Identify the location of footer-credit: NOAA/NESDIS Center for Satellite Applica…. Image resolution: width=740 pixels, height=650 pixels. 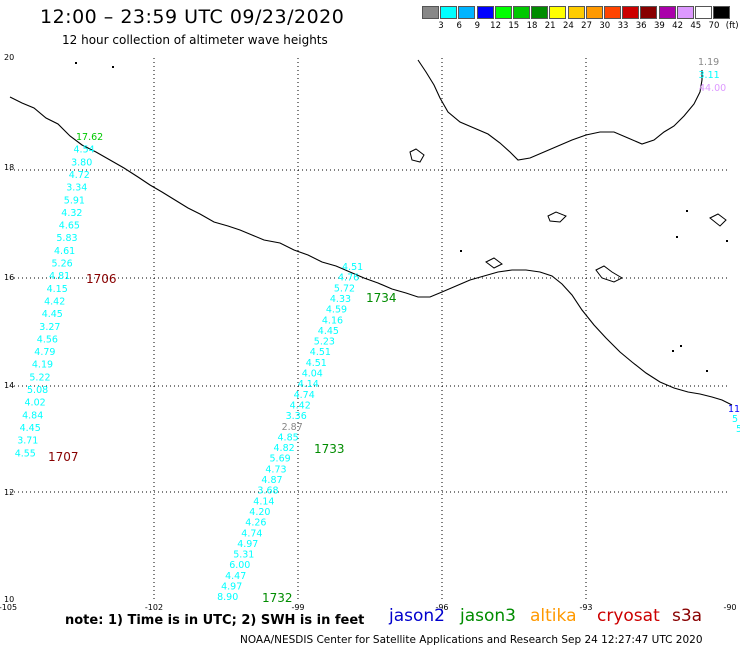
(471, 640).